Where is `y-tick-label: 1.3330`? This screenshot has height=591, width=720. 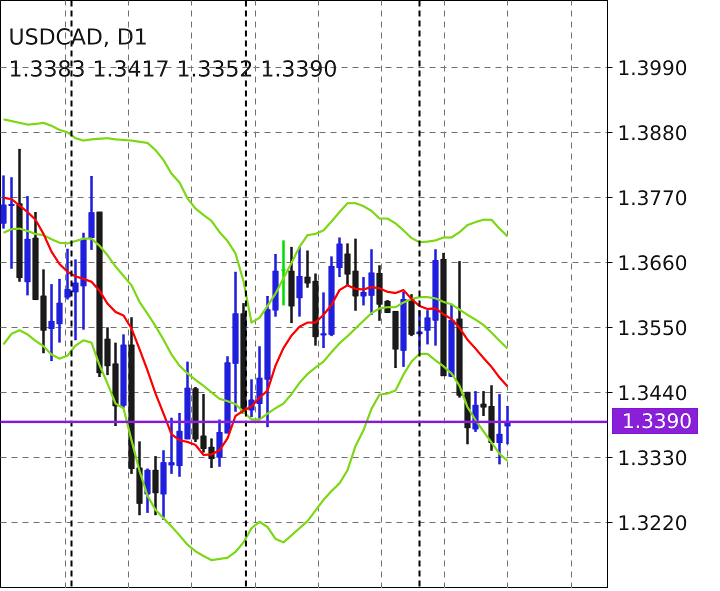
y-tick-label: 1.3330 is located at coordinates (653, 458).